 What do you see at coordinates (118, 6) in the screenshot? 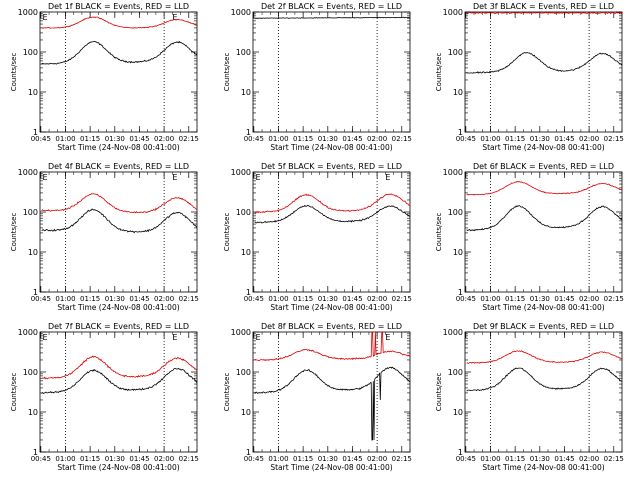
I see `plot-title: Det 1f BLACK = Events, RED = LLD` at bounding box center [118, 6].